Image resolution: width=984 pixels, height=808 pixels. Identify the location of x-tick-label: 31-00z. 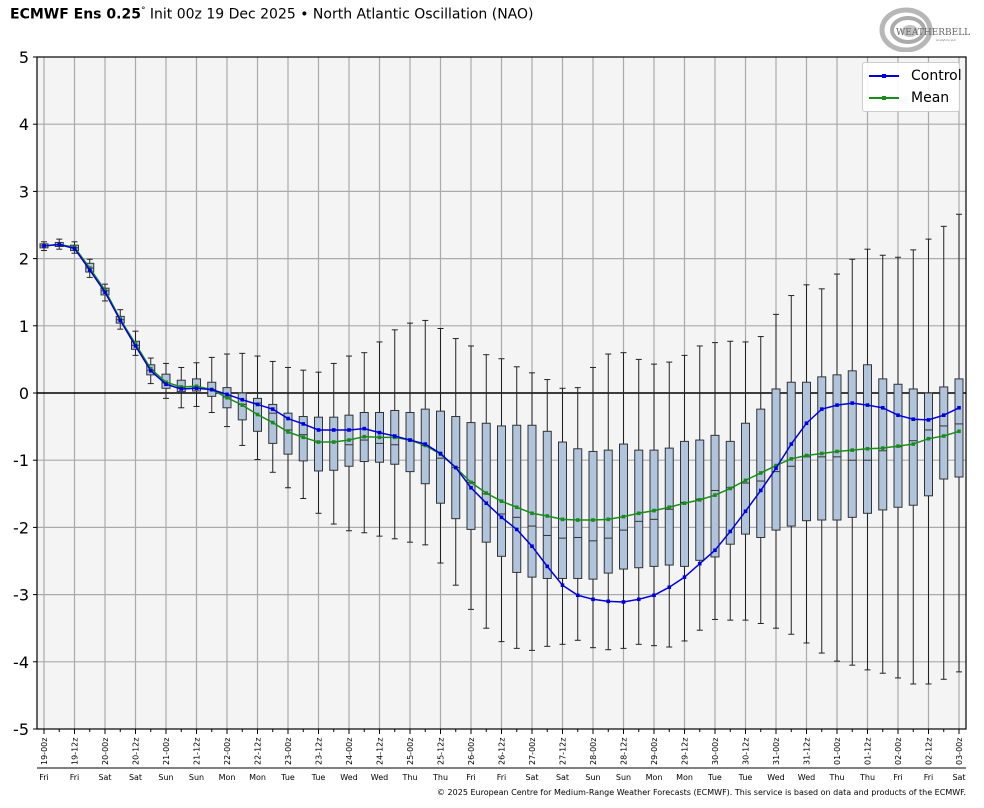
(776, 751).